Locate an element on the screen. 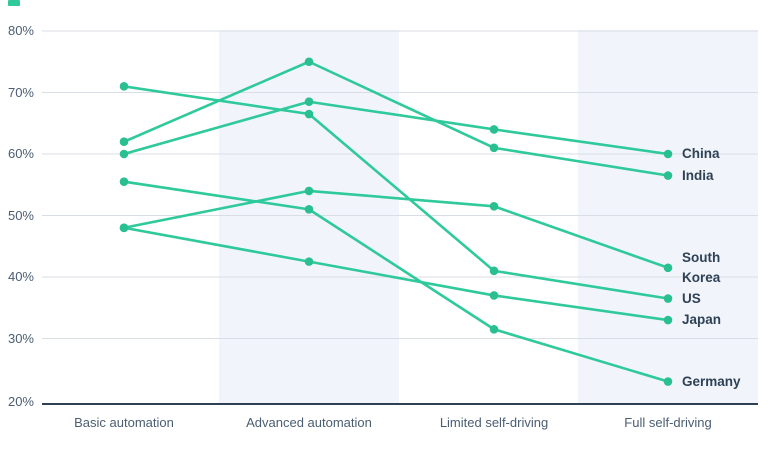  y-tick-label: 70% is located at coordinates (20, 92).